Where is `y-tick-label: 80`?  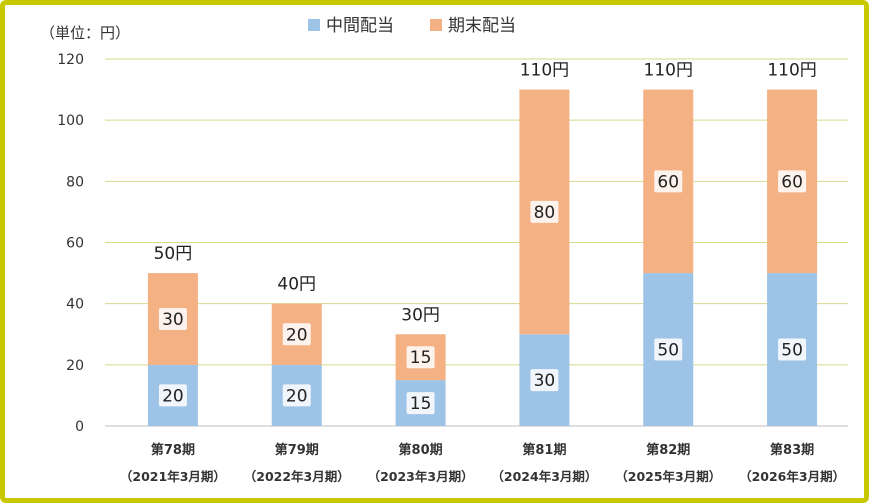
y-tick-label: 80 is located at coordinates (75, 182).